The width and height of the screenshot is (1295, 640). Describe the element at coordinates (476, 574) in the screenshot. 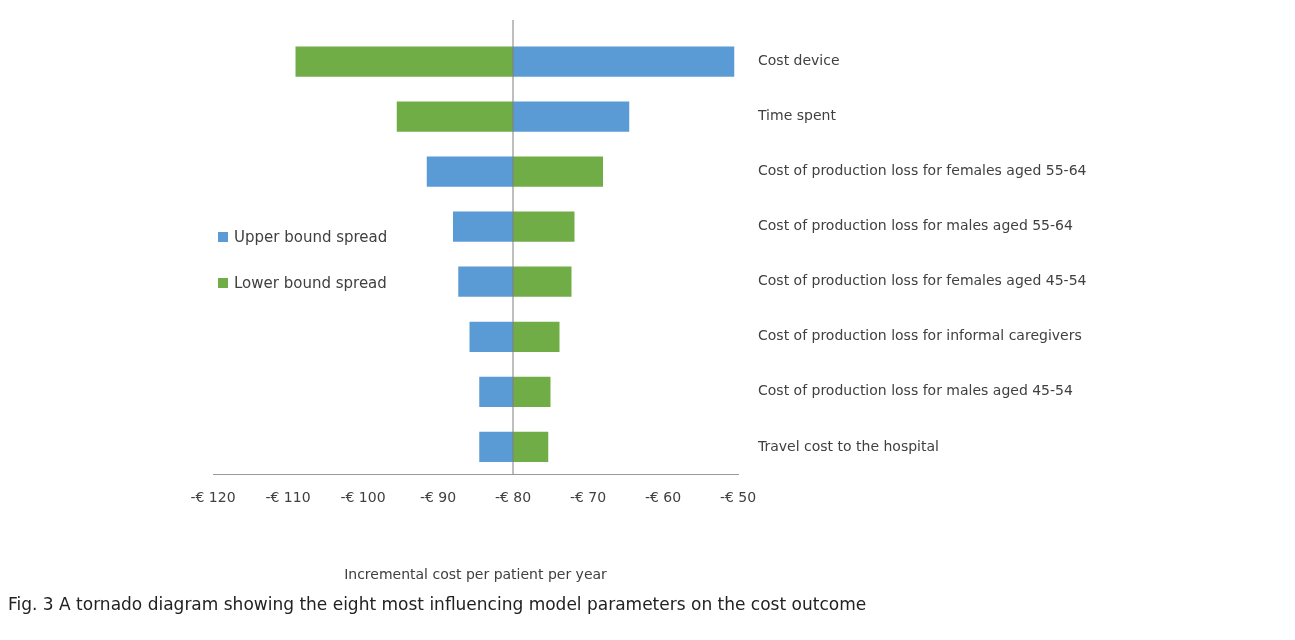

I see `x-axis-title: Incremental cost per patient per year` at that location.